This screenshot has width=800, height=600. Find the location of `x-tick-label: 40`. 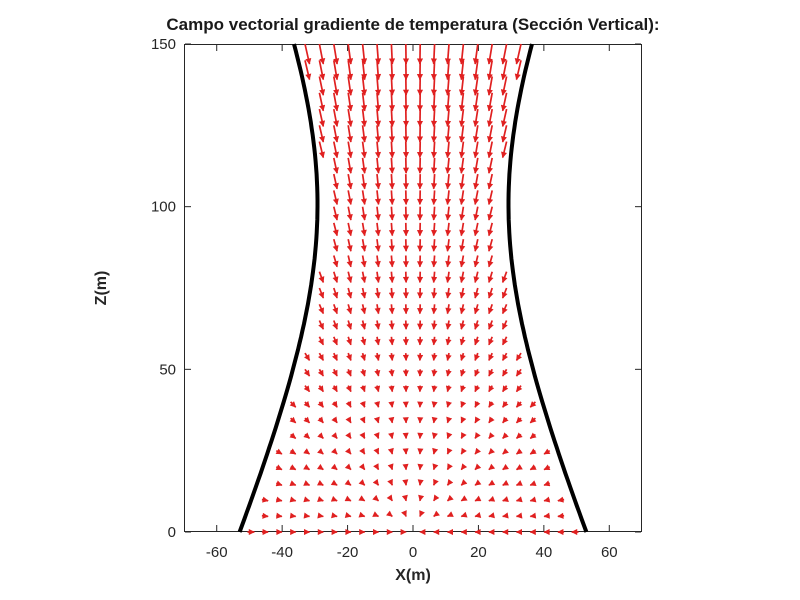

x-tick-label: 40 is located at coordinates (544, 552).